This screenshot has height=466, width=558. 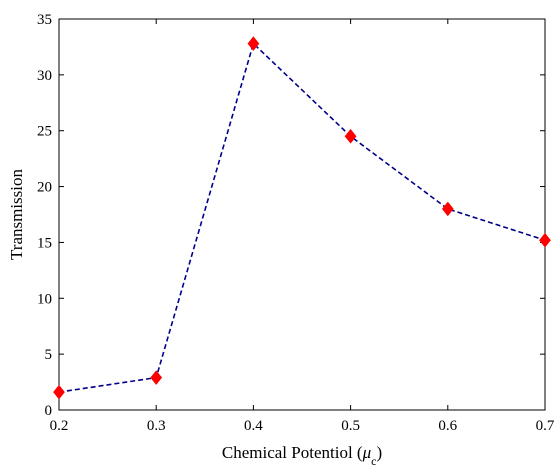 What do you see at coordinates (49, 411) in the screenshot?
I see `y-tick-label: 0` at bounding box center [49, 411].